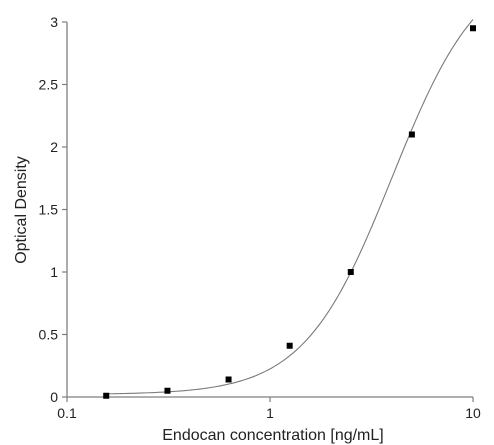 Image resolution: width=494 pixels, height=445 pixels. What do you see at coordinates (49, 335) in the screenshot?
I see `y-tick-label: 0.5` at bounding box center [49, 335].